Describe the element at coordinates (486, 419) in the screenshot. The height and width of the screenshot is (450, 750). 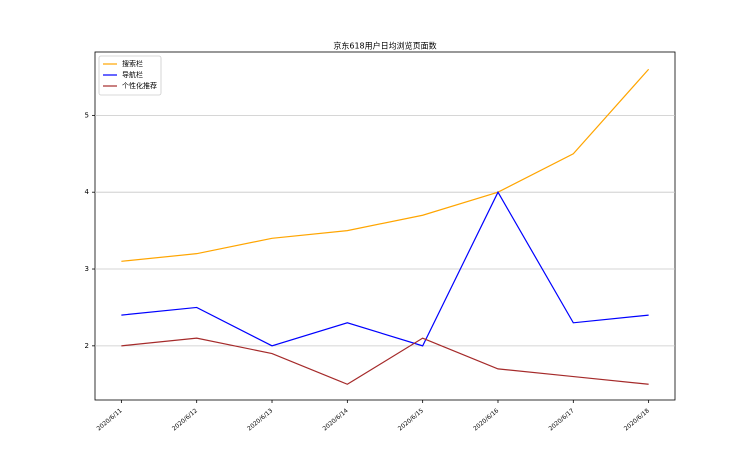
I see `x-tick-label: 2020/6/16` at that location.